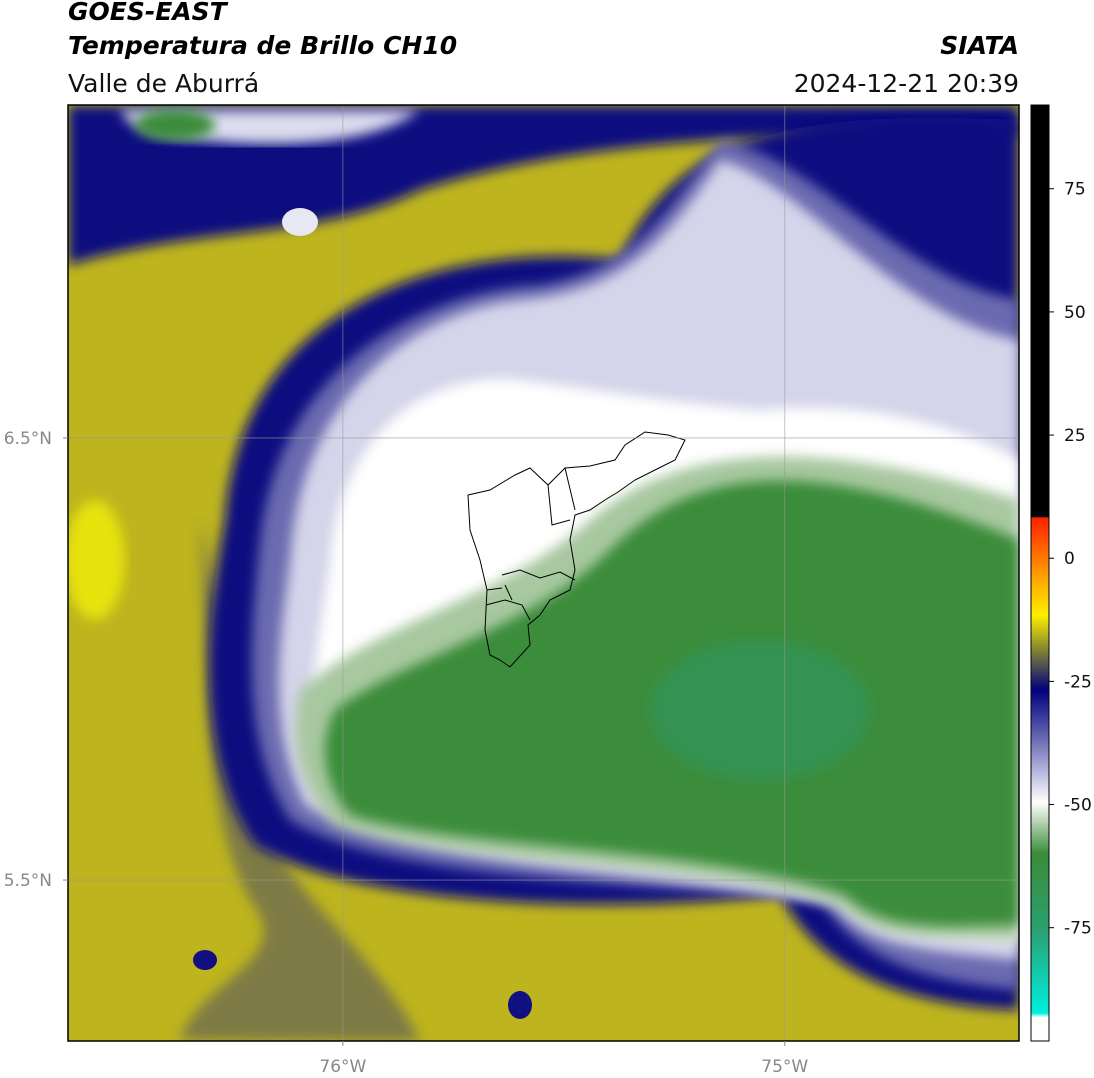 This screenshot has width=1094, height=1078. What do you see at coordinates (148, 13) in the screenshot?
I see `title: GOES-EAST` at bounding box center [148, 13].